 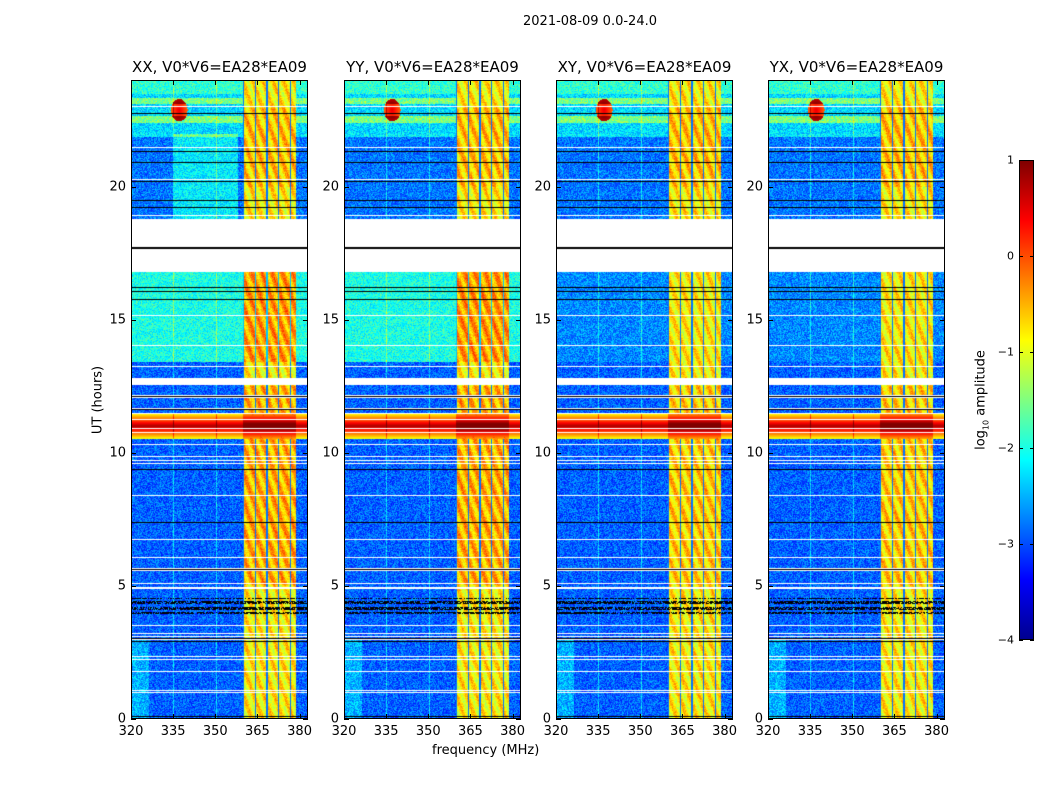 I want to click on colorbar-tick-label: −4, so click(x=1005, y=640).